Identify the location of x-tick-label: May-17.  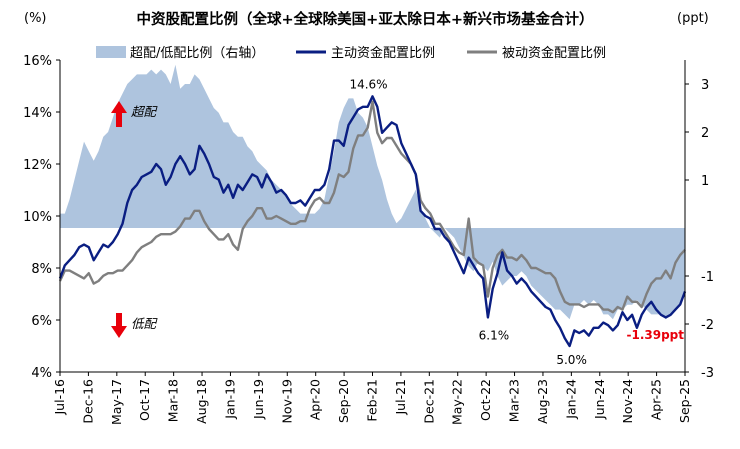
(116, 402).